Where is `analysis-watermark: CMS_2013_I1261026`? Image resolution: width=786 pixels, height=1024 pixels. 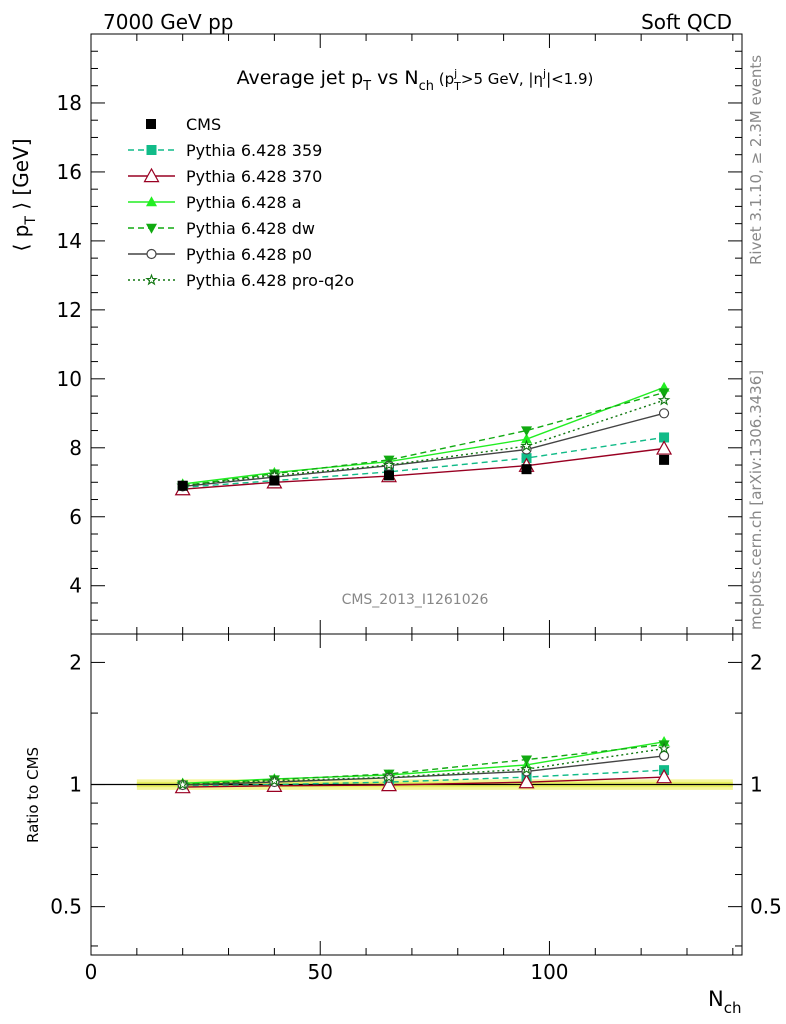 analysis-watermark: CMS_2013_I1261026 is located at coordinates (415, 600).